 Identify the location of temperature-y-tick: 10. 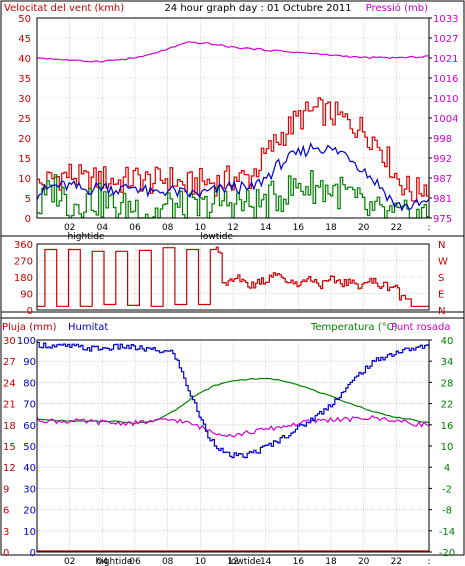
(447, 447).